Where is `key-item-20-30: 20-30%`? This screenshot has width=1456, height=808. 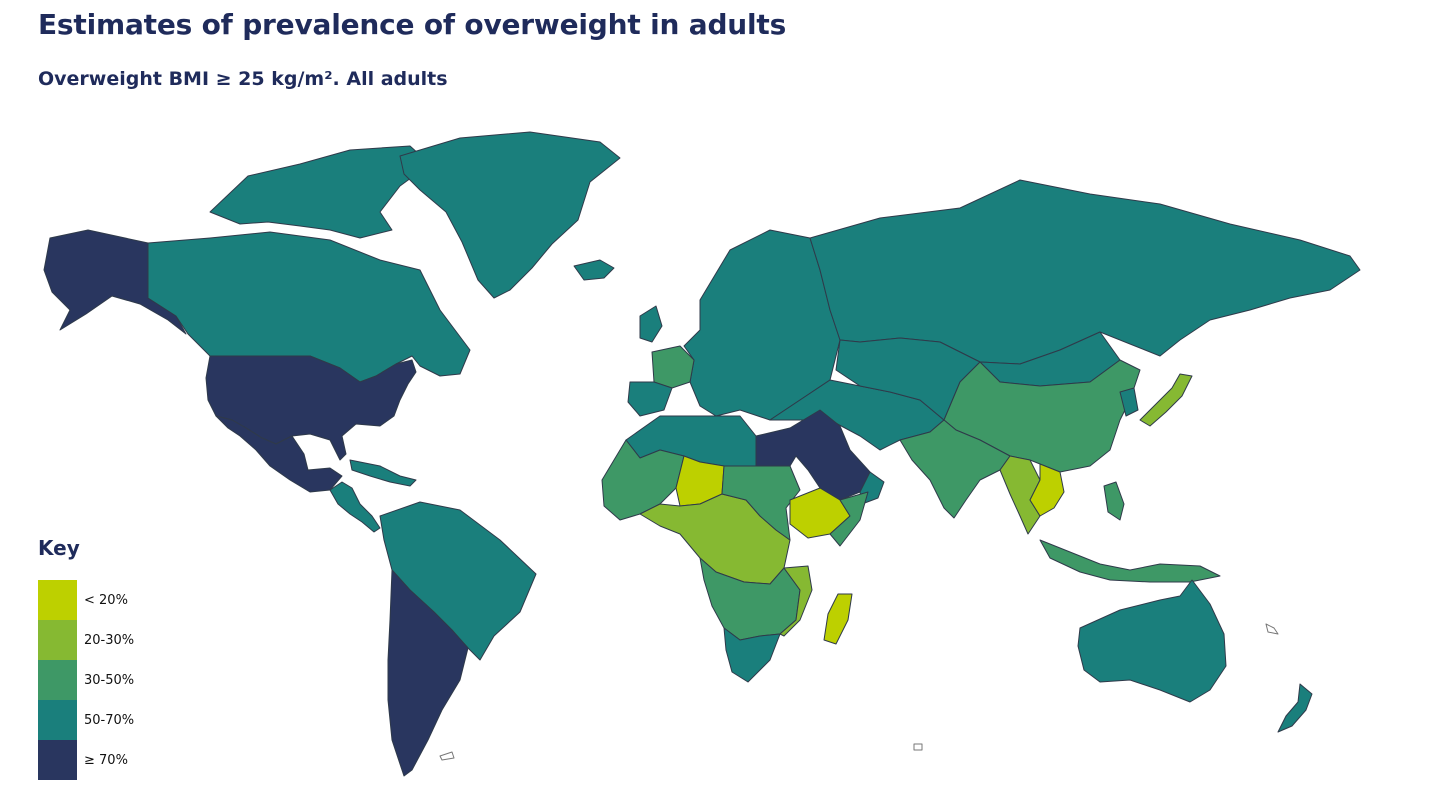 key-item-20-30: 20-30% is located at coordinates (86, 640).